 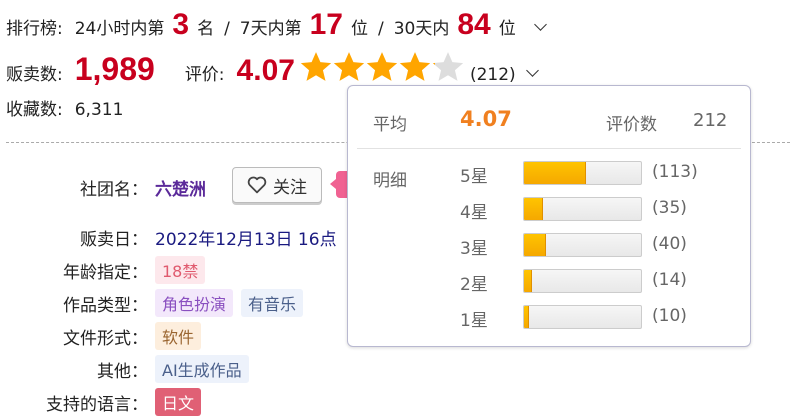 I want to click on ranking-7d-suffix: 位, so click(x=359, y=29).